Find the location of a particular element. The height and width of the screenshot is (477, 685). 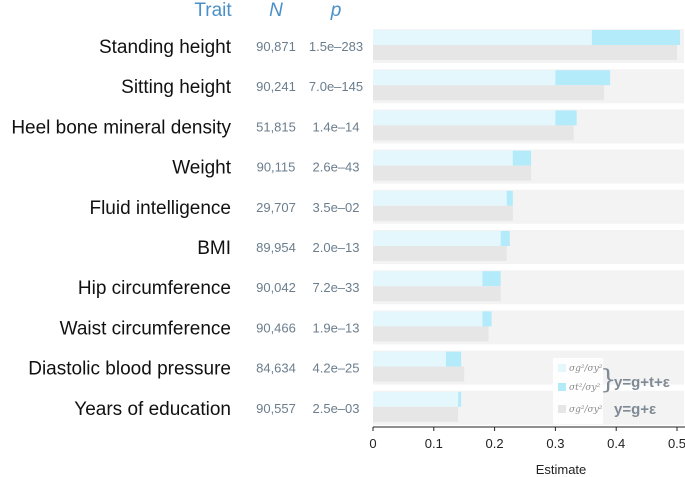

sample-size: 90,871 is located at coordinates (276, 46).